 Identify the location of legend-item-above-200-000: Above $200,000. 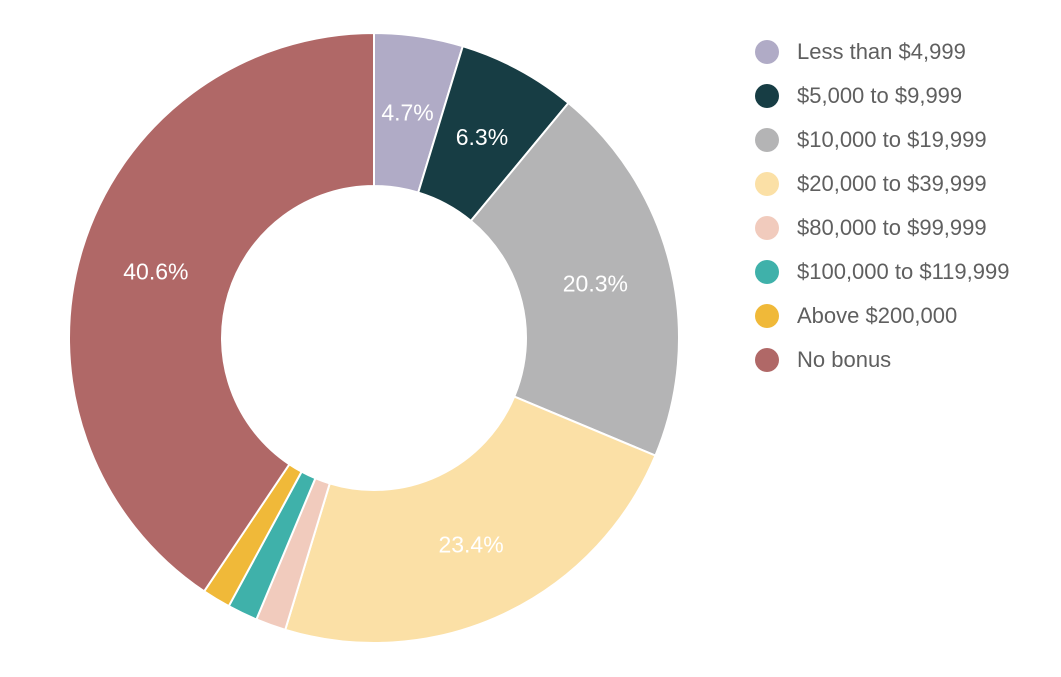
(882, 316).